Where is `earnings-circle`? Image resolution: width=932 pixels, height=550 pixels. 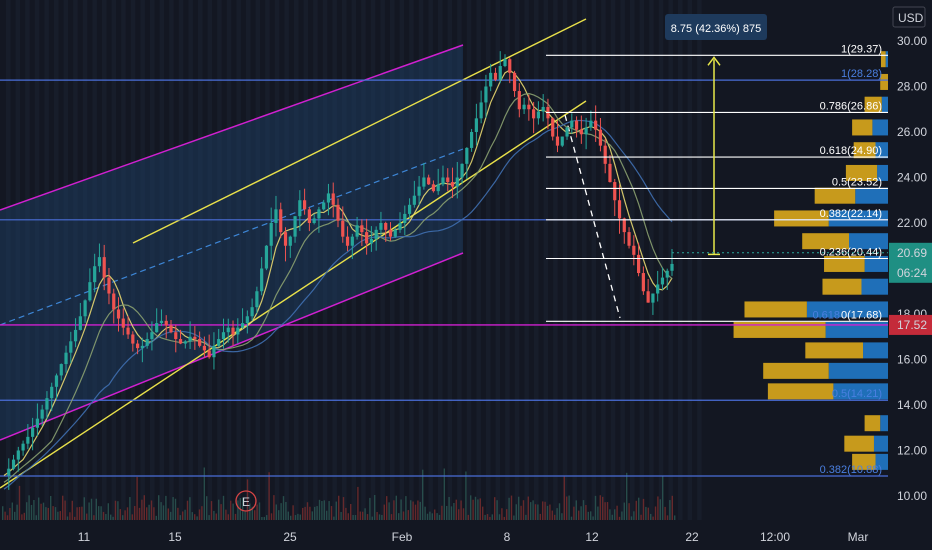 earnings-circle is located at coordinates (246, 501).